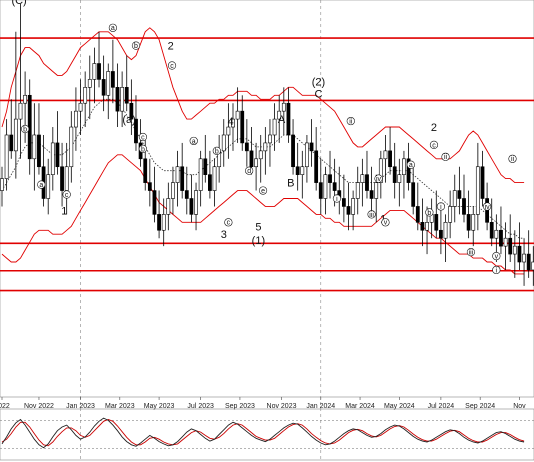 The image size is (534, 462). What do you see at coordinates (258, 241) in the screenshot?
I see `wave-label: (1)` at bounding box center [258, 241].